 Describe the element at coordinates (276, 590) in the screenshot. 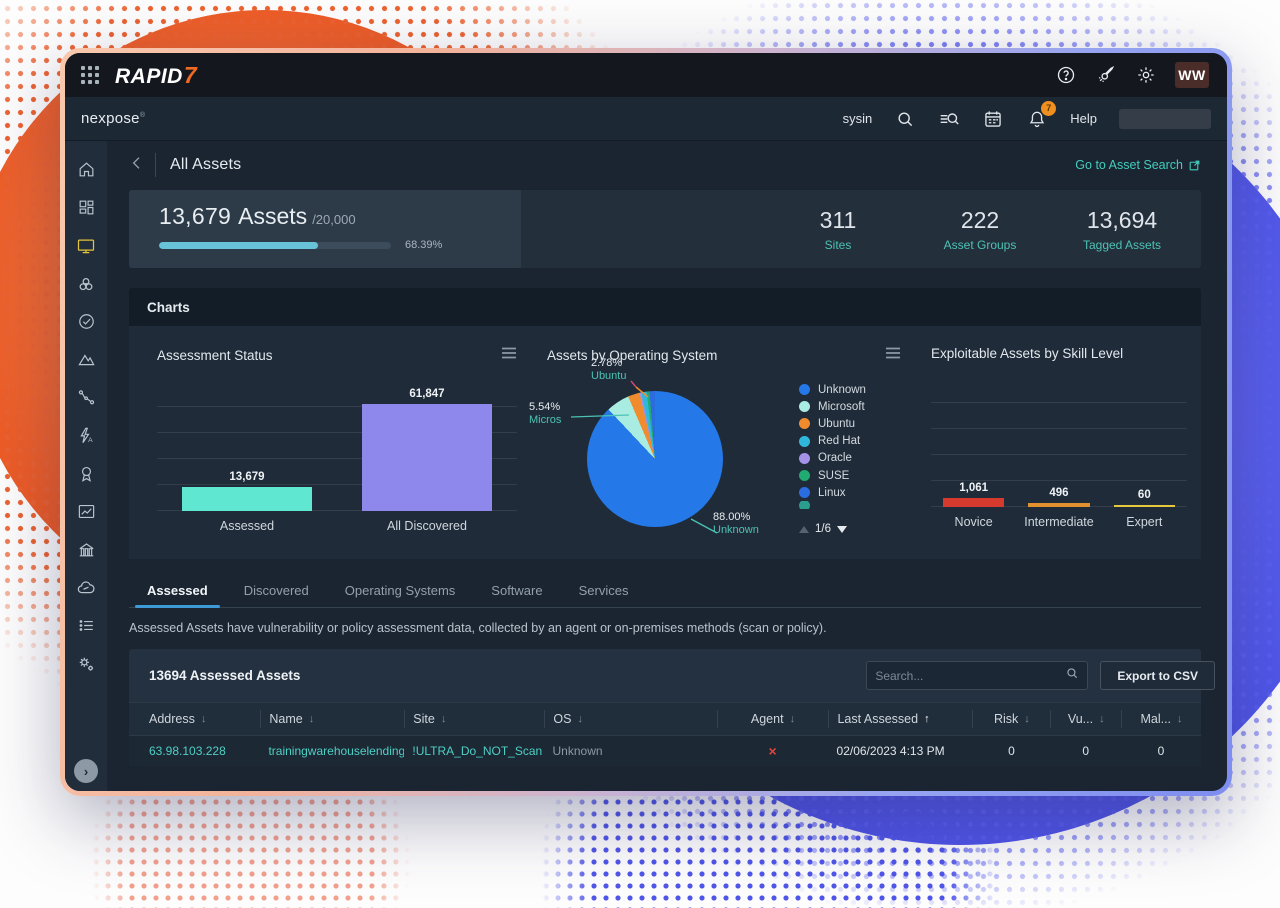

I see `tab-discovered: Discovered` at that location.